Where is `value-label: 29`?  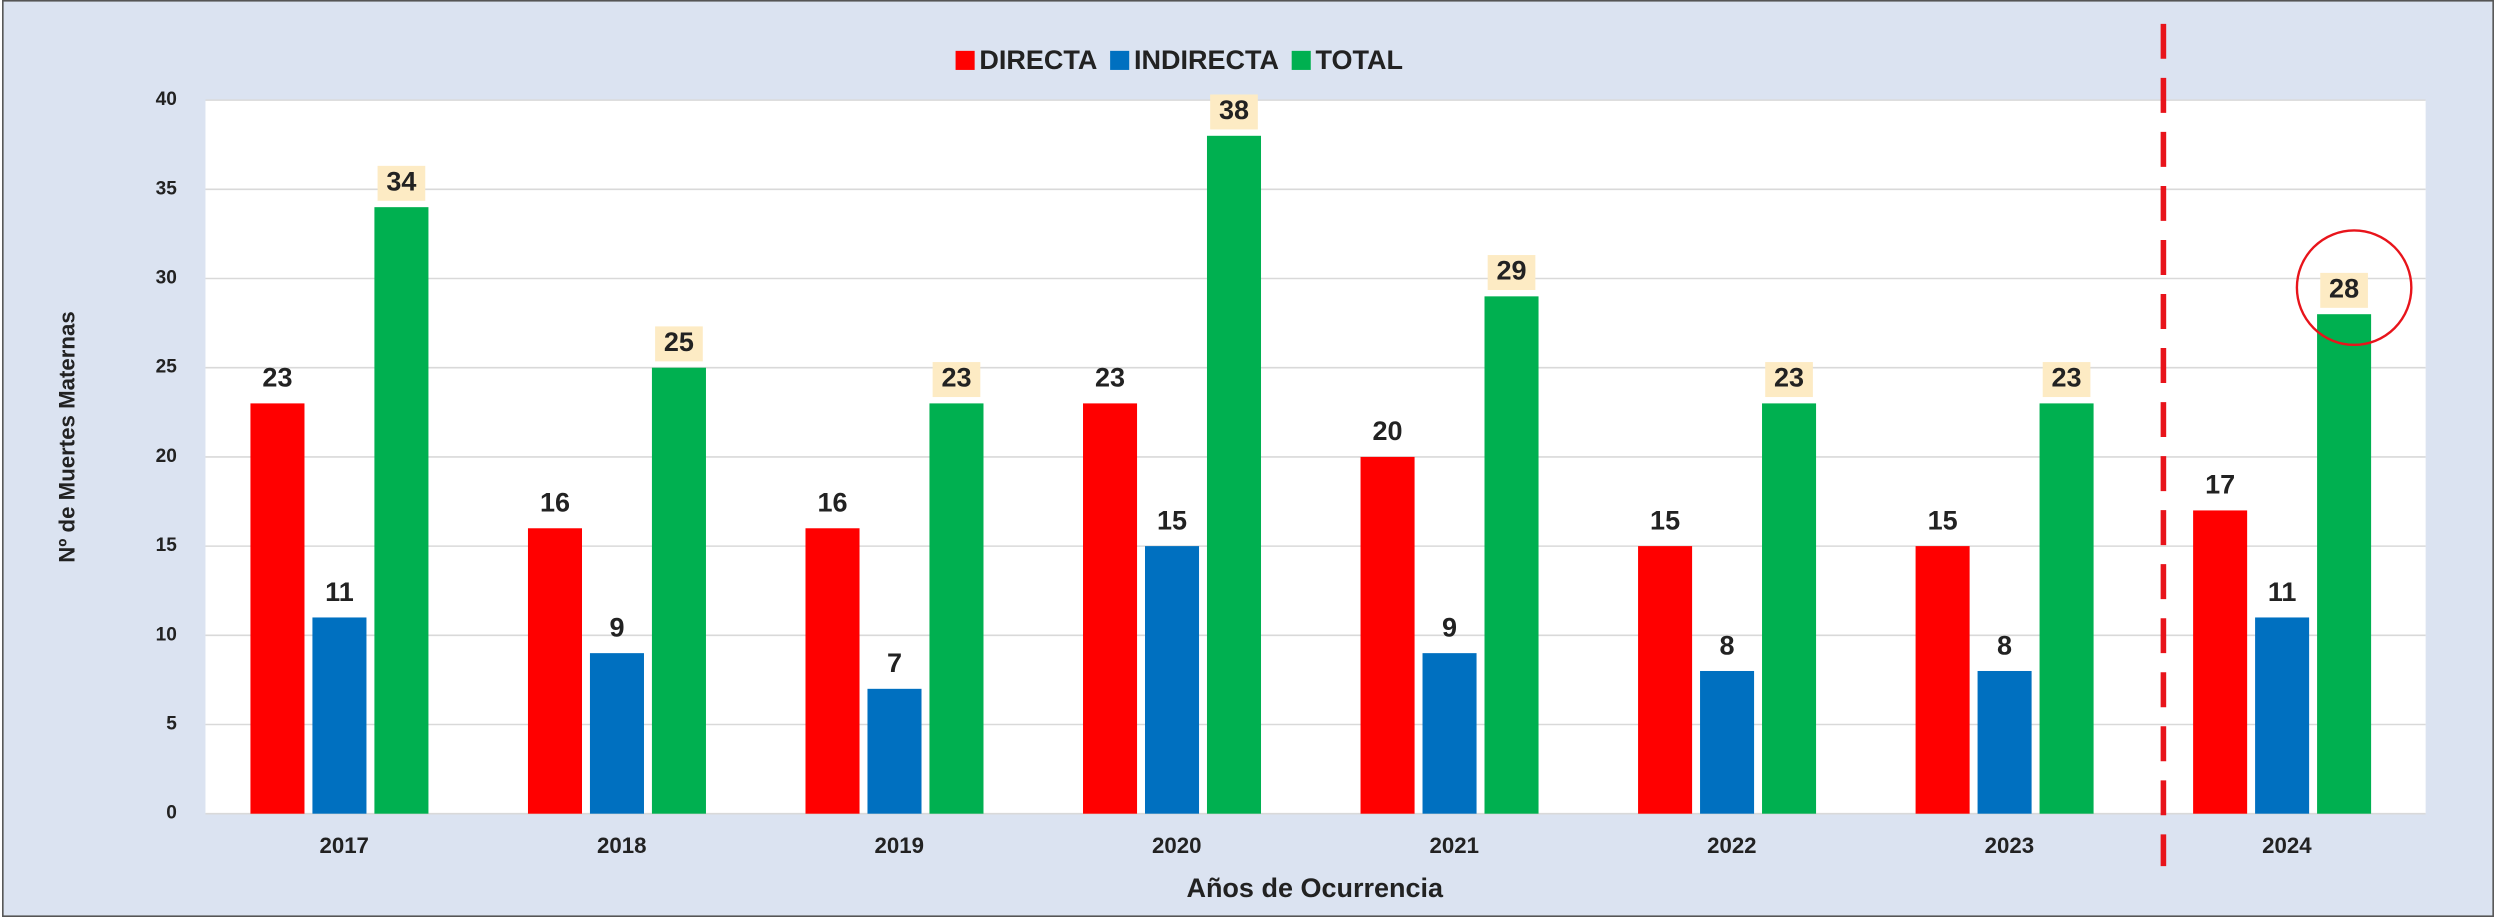
value-label: 29 is located at coordinates (1511, 271).